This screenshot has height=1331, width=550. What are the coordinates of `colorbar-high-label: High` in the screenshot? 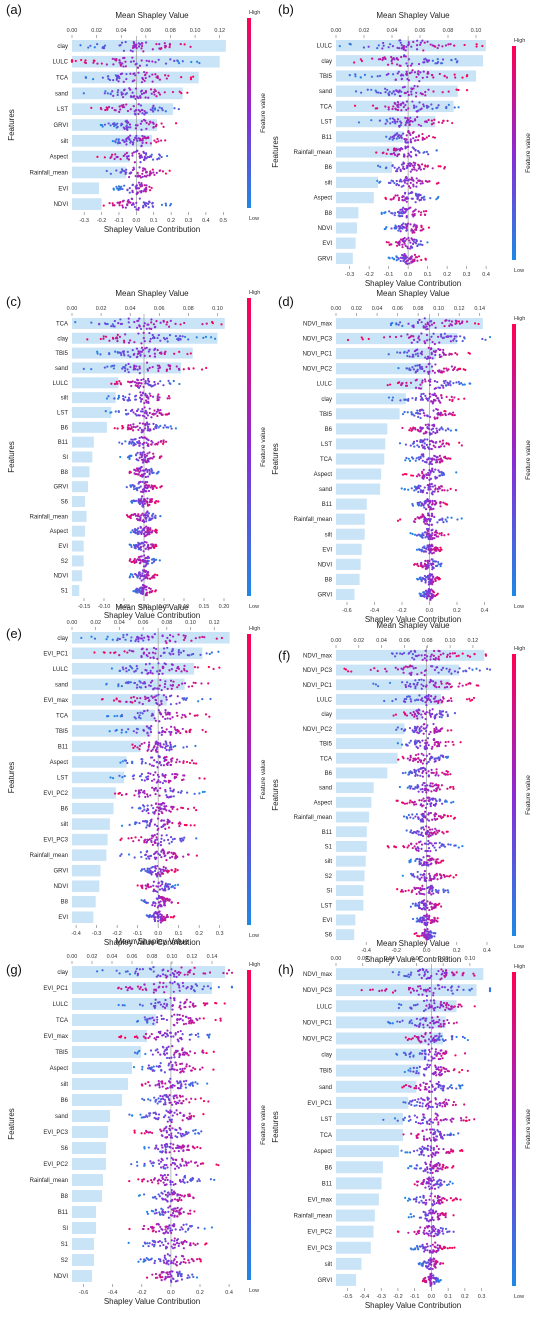 It's located at (254, 13).